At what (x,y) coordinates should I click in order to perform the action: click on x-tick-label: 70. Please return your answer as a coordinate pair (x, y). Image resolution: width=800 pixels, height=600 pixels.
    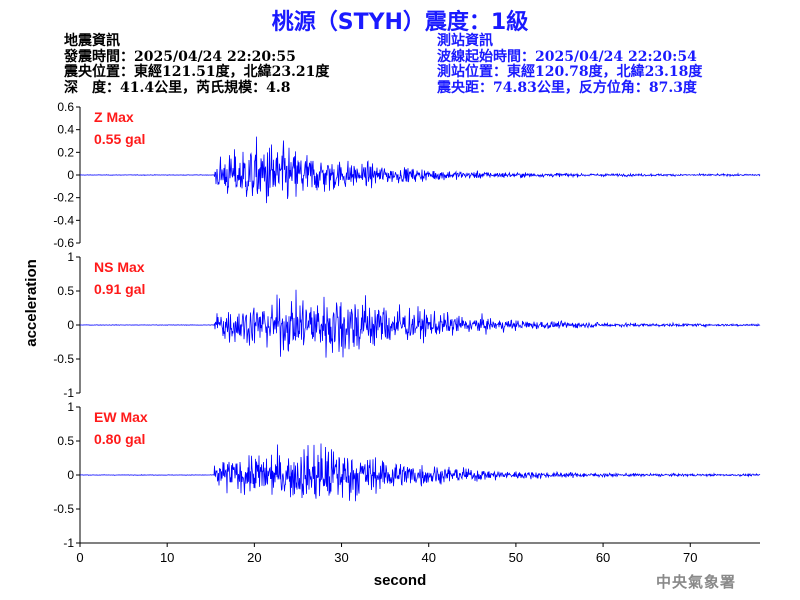
    Looking at the image, I should click on (690, 557).